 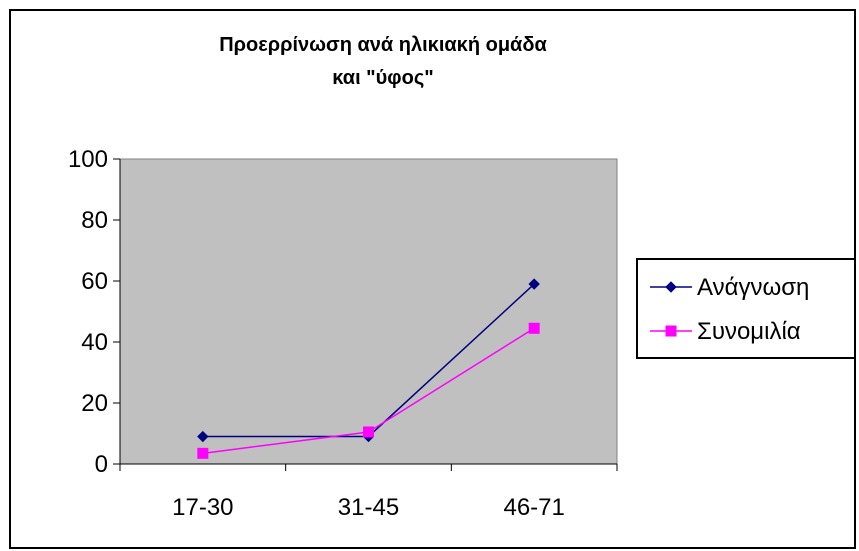 What do you see at coordinates (533, 507) in the screenshot?
I see `x-tick-label: 46-71` at bounding box center [533, 507].